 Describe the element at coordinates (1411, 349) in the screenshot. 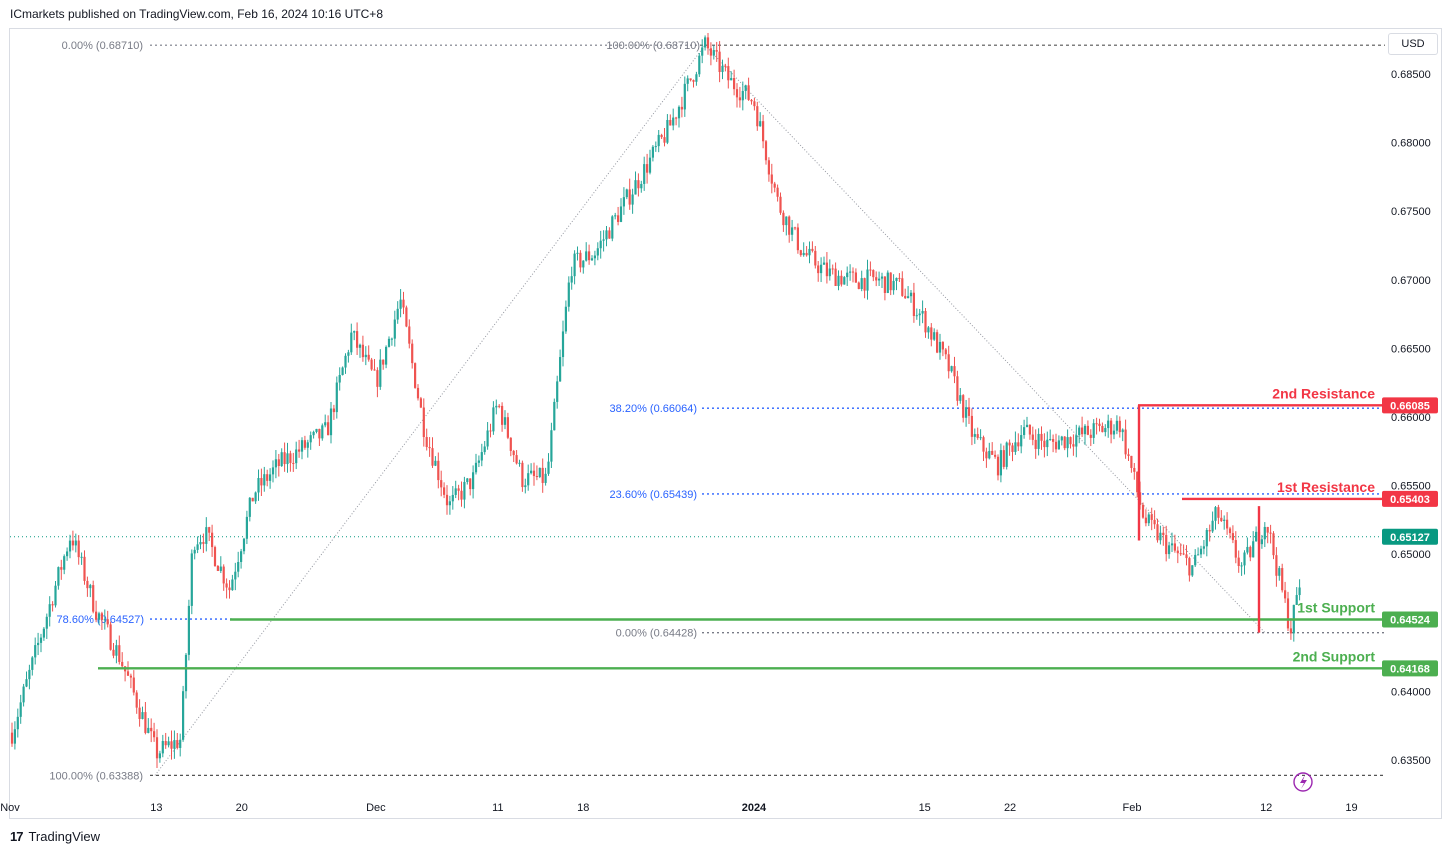

I see `price-tick-label: 0.66500` at that location.